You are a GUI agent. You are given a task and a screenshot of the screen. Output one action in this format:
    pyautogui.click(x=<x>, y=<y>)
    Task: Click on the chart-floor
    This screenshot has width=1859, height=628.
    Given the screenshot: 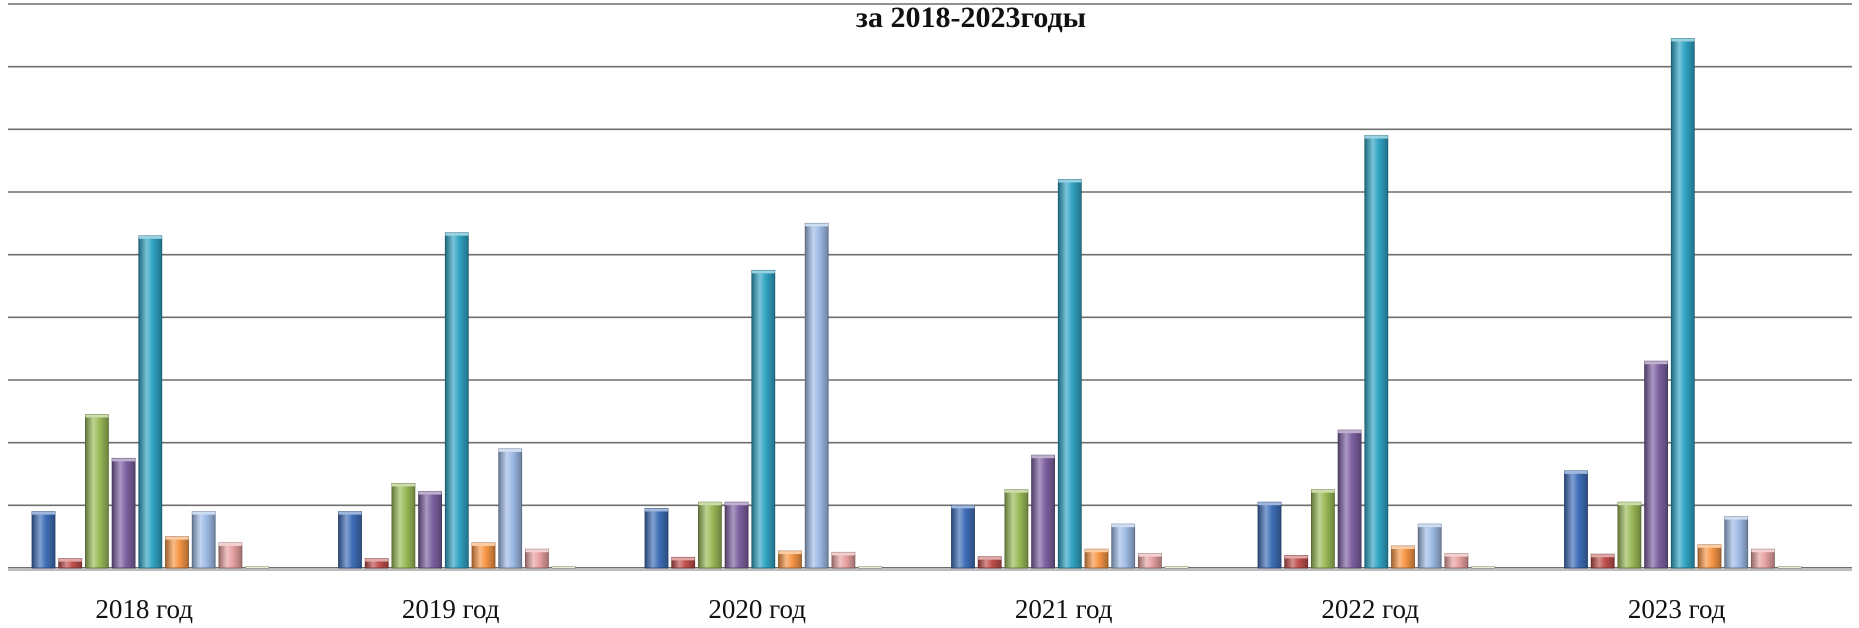 What is the action you would take?
    pyautogui.click(x=930, y=569)
    